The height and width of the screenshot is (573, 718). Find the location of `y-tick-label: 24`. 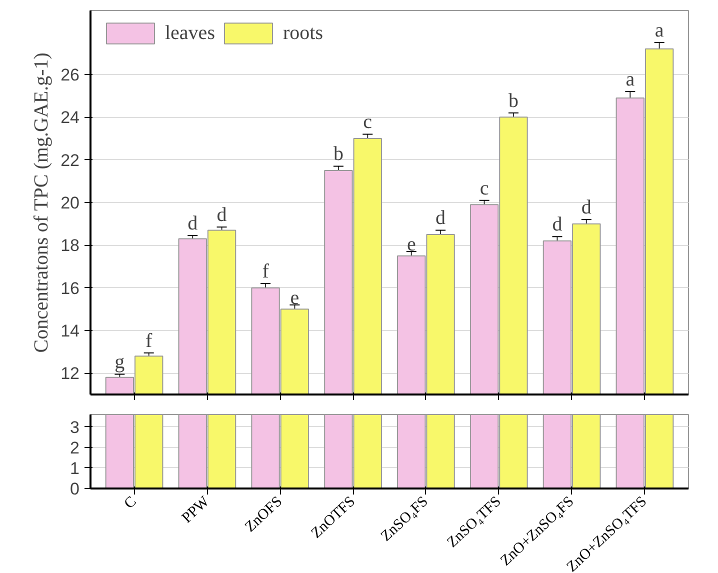

y-tick-label: 24 is located at coordinates (70, 118).